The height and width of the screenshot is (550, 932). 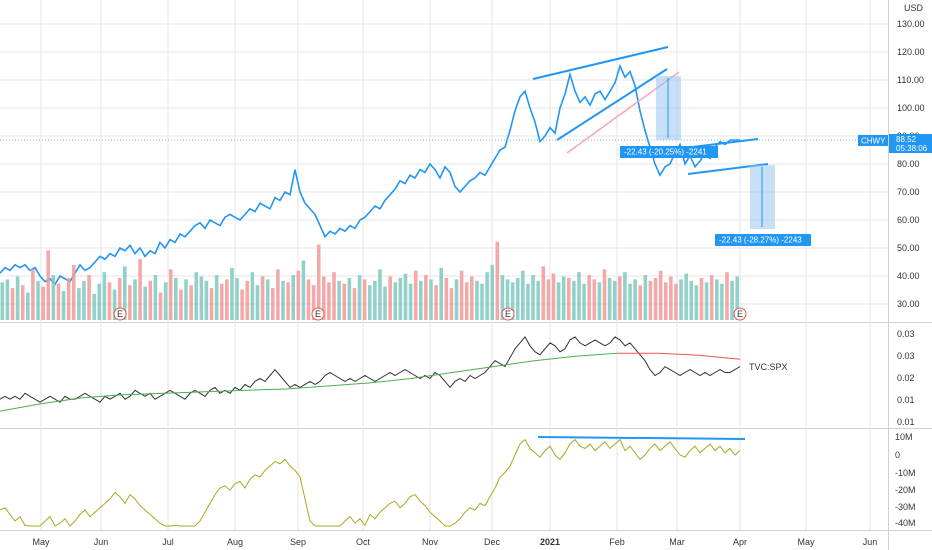 I want to click on ratio-y-tick-label: 0.01, so click(x=906, y=422).